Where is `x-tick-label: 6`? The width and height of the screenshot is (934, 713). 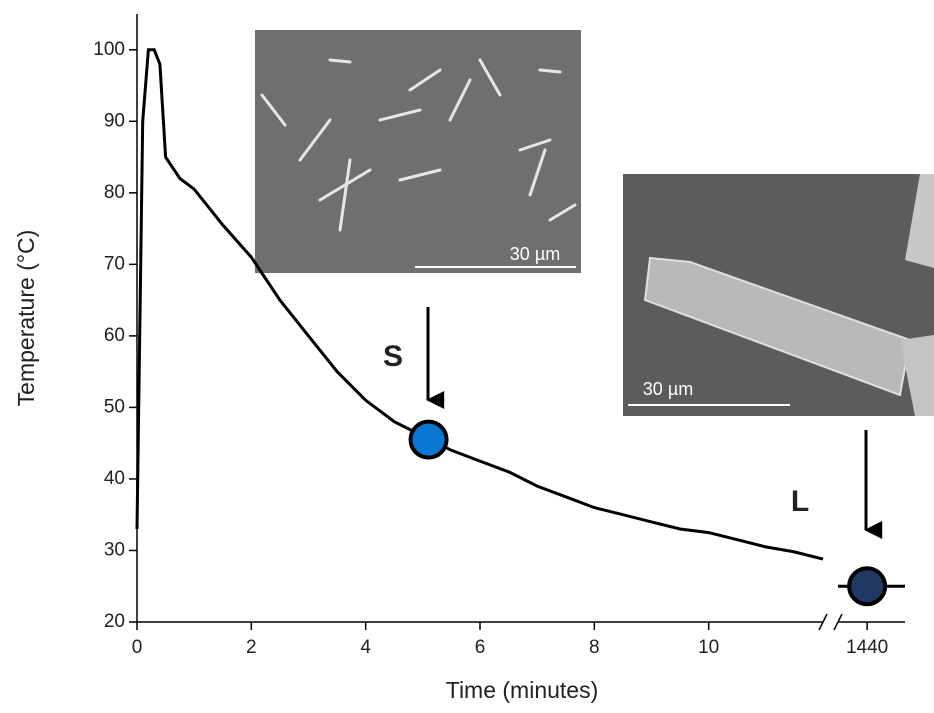 x-tick-label: 6 is located at coordinates (480, 647).